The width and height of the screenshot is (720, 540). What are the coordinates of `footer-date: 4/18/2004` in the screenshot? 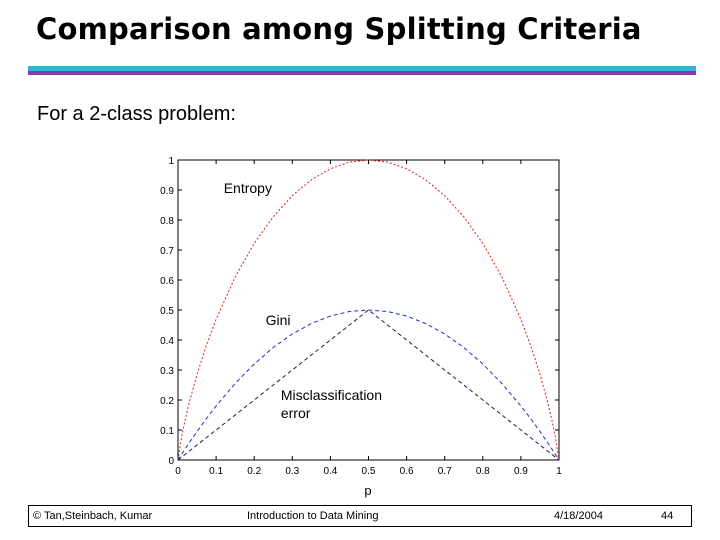 It's located at (578, 516).